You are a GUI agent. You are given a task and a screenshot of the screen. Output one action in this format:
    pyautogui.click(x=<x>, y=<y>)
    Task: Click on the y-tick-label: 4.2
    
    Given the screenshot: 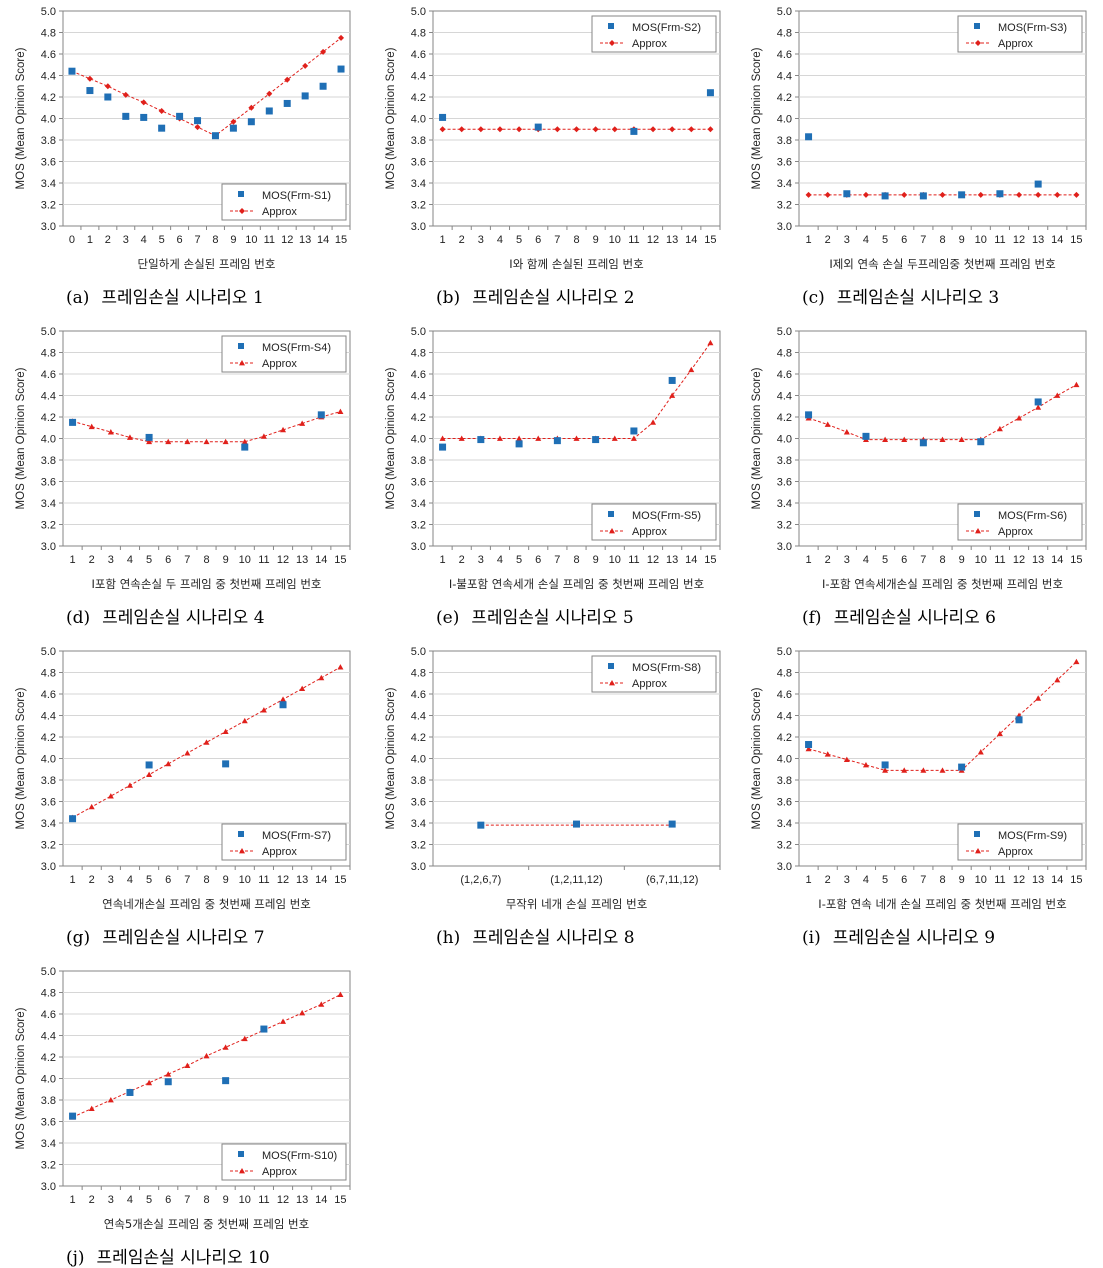 What is the action you would take?
    pyautogui.click(x=48, y=1058)
    